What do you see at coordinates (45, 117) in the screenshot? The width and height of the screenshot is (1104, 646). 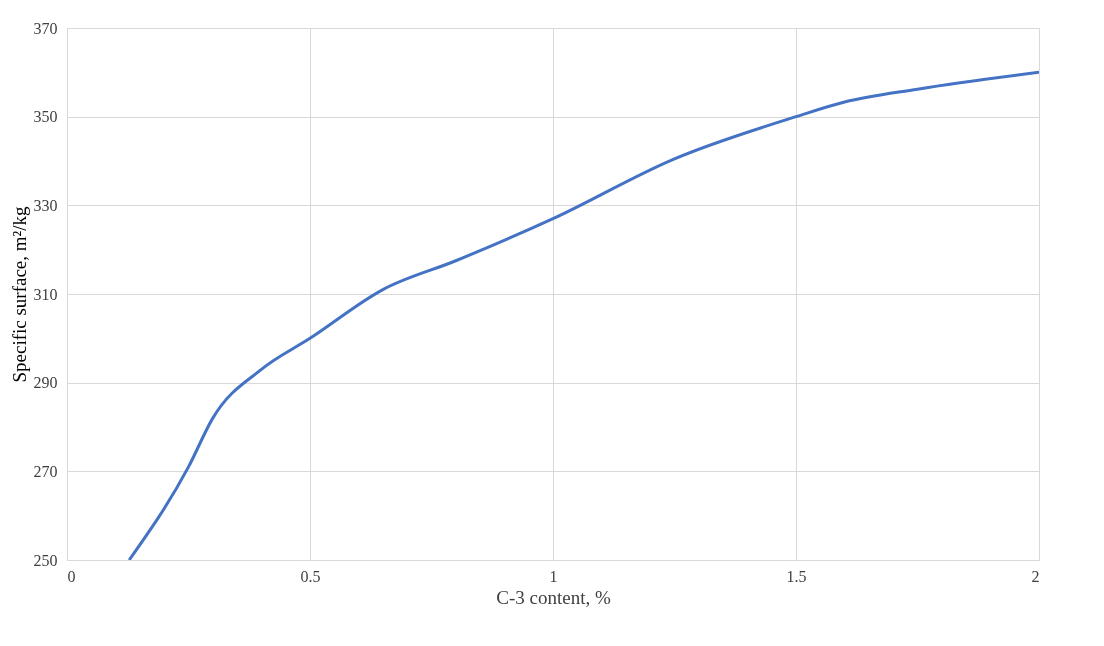 I see `y-tick-label: 350` at bounding box center [45, 117].